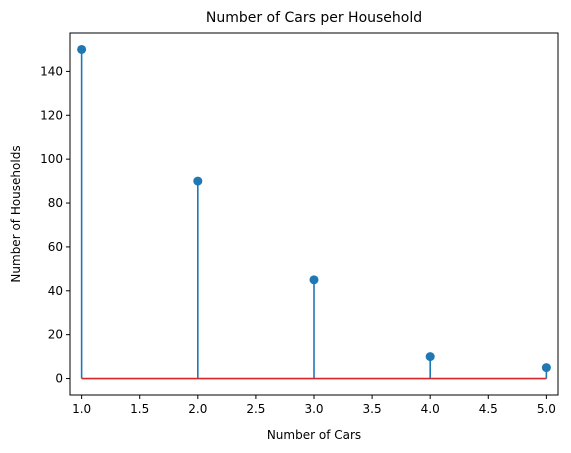  I want to click on x-tick-label: 5.0, so click(546, 409).